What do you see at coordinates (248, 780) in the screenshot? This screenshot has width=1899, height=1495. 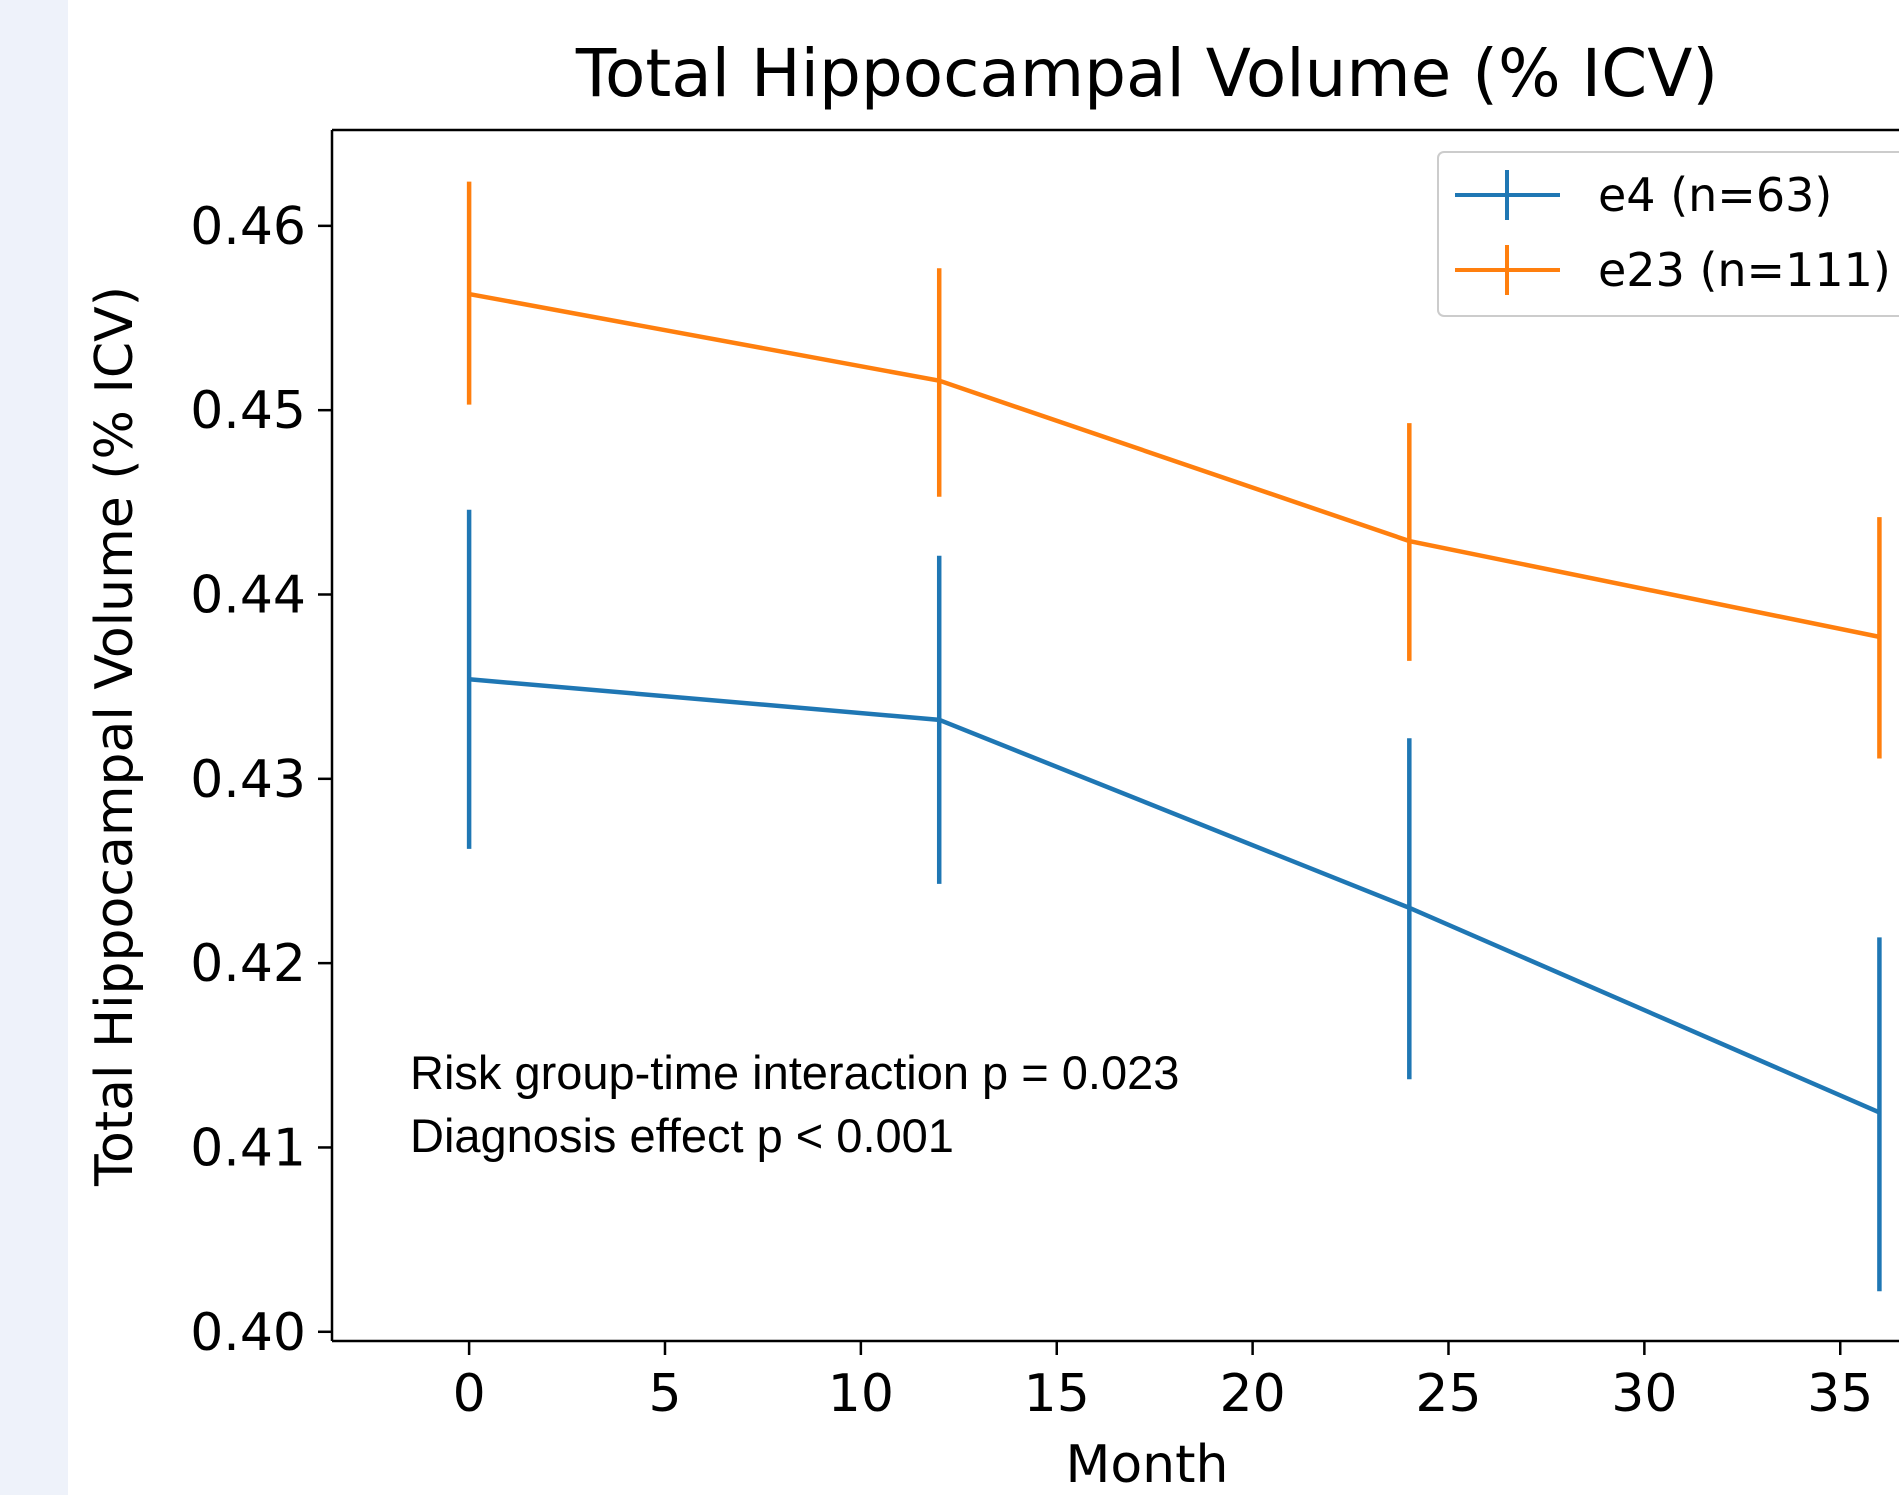 I see `y-tick-label: 0.43` at bounding box center [248, 780].